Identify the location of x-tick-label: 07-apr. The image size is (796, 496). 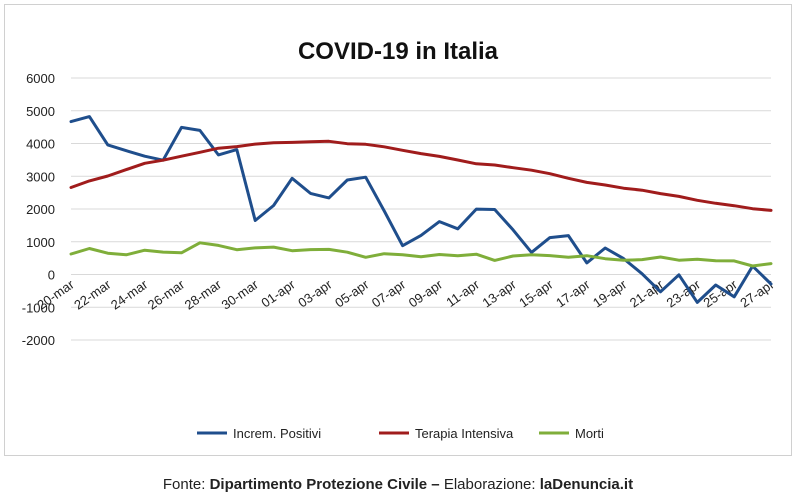
(389, 293).